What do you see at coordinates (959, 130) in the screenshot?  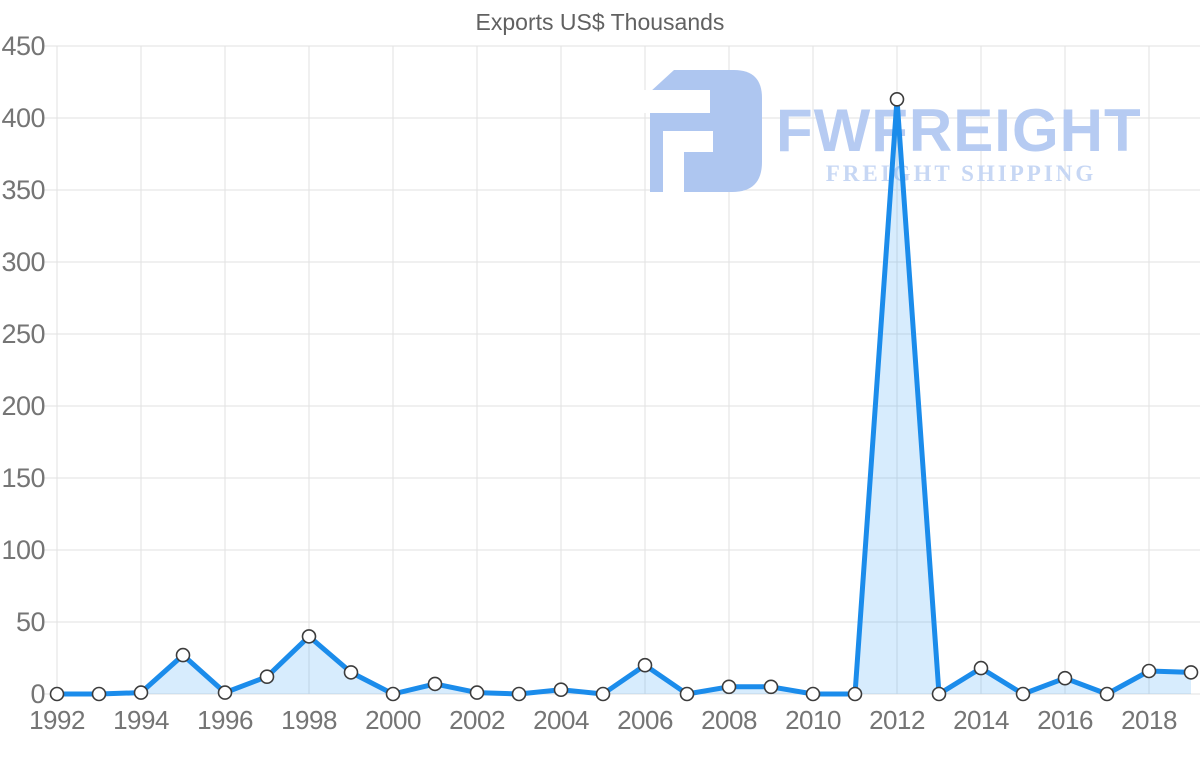 I see `watermark-brand-text: FWFREIGHT` at bounding box center [959, 130].